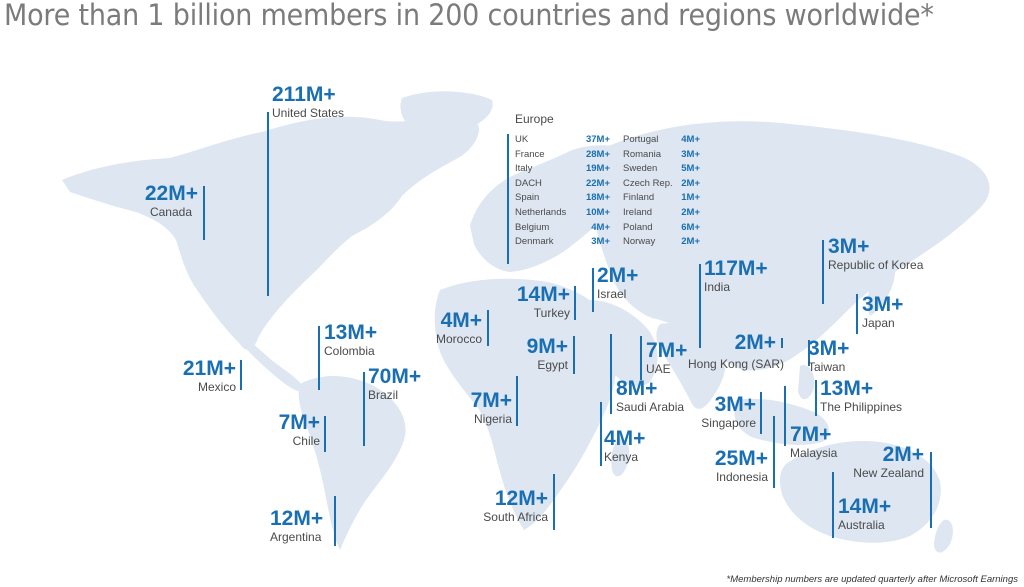  I want to click on stat-brazil: 70M+ Brazil, so click(394, 384).